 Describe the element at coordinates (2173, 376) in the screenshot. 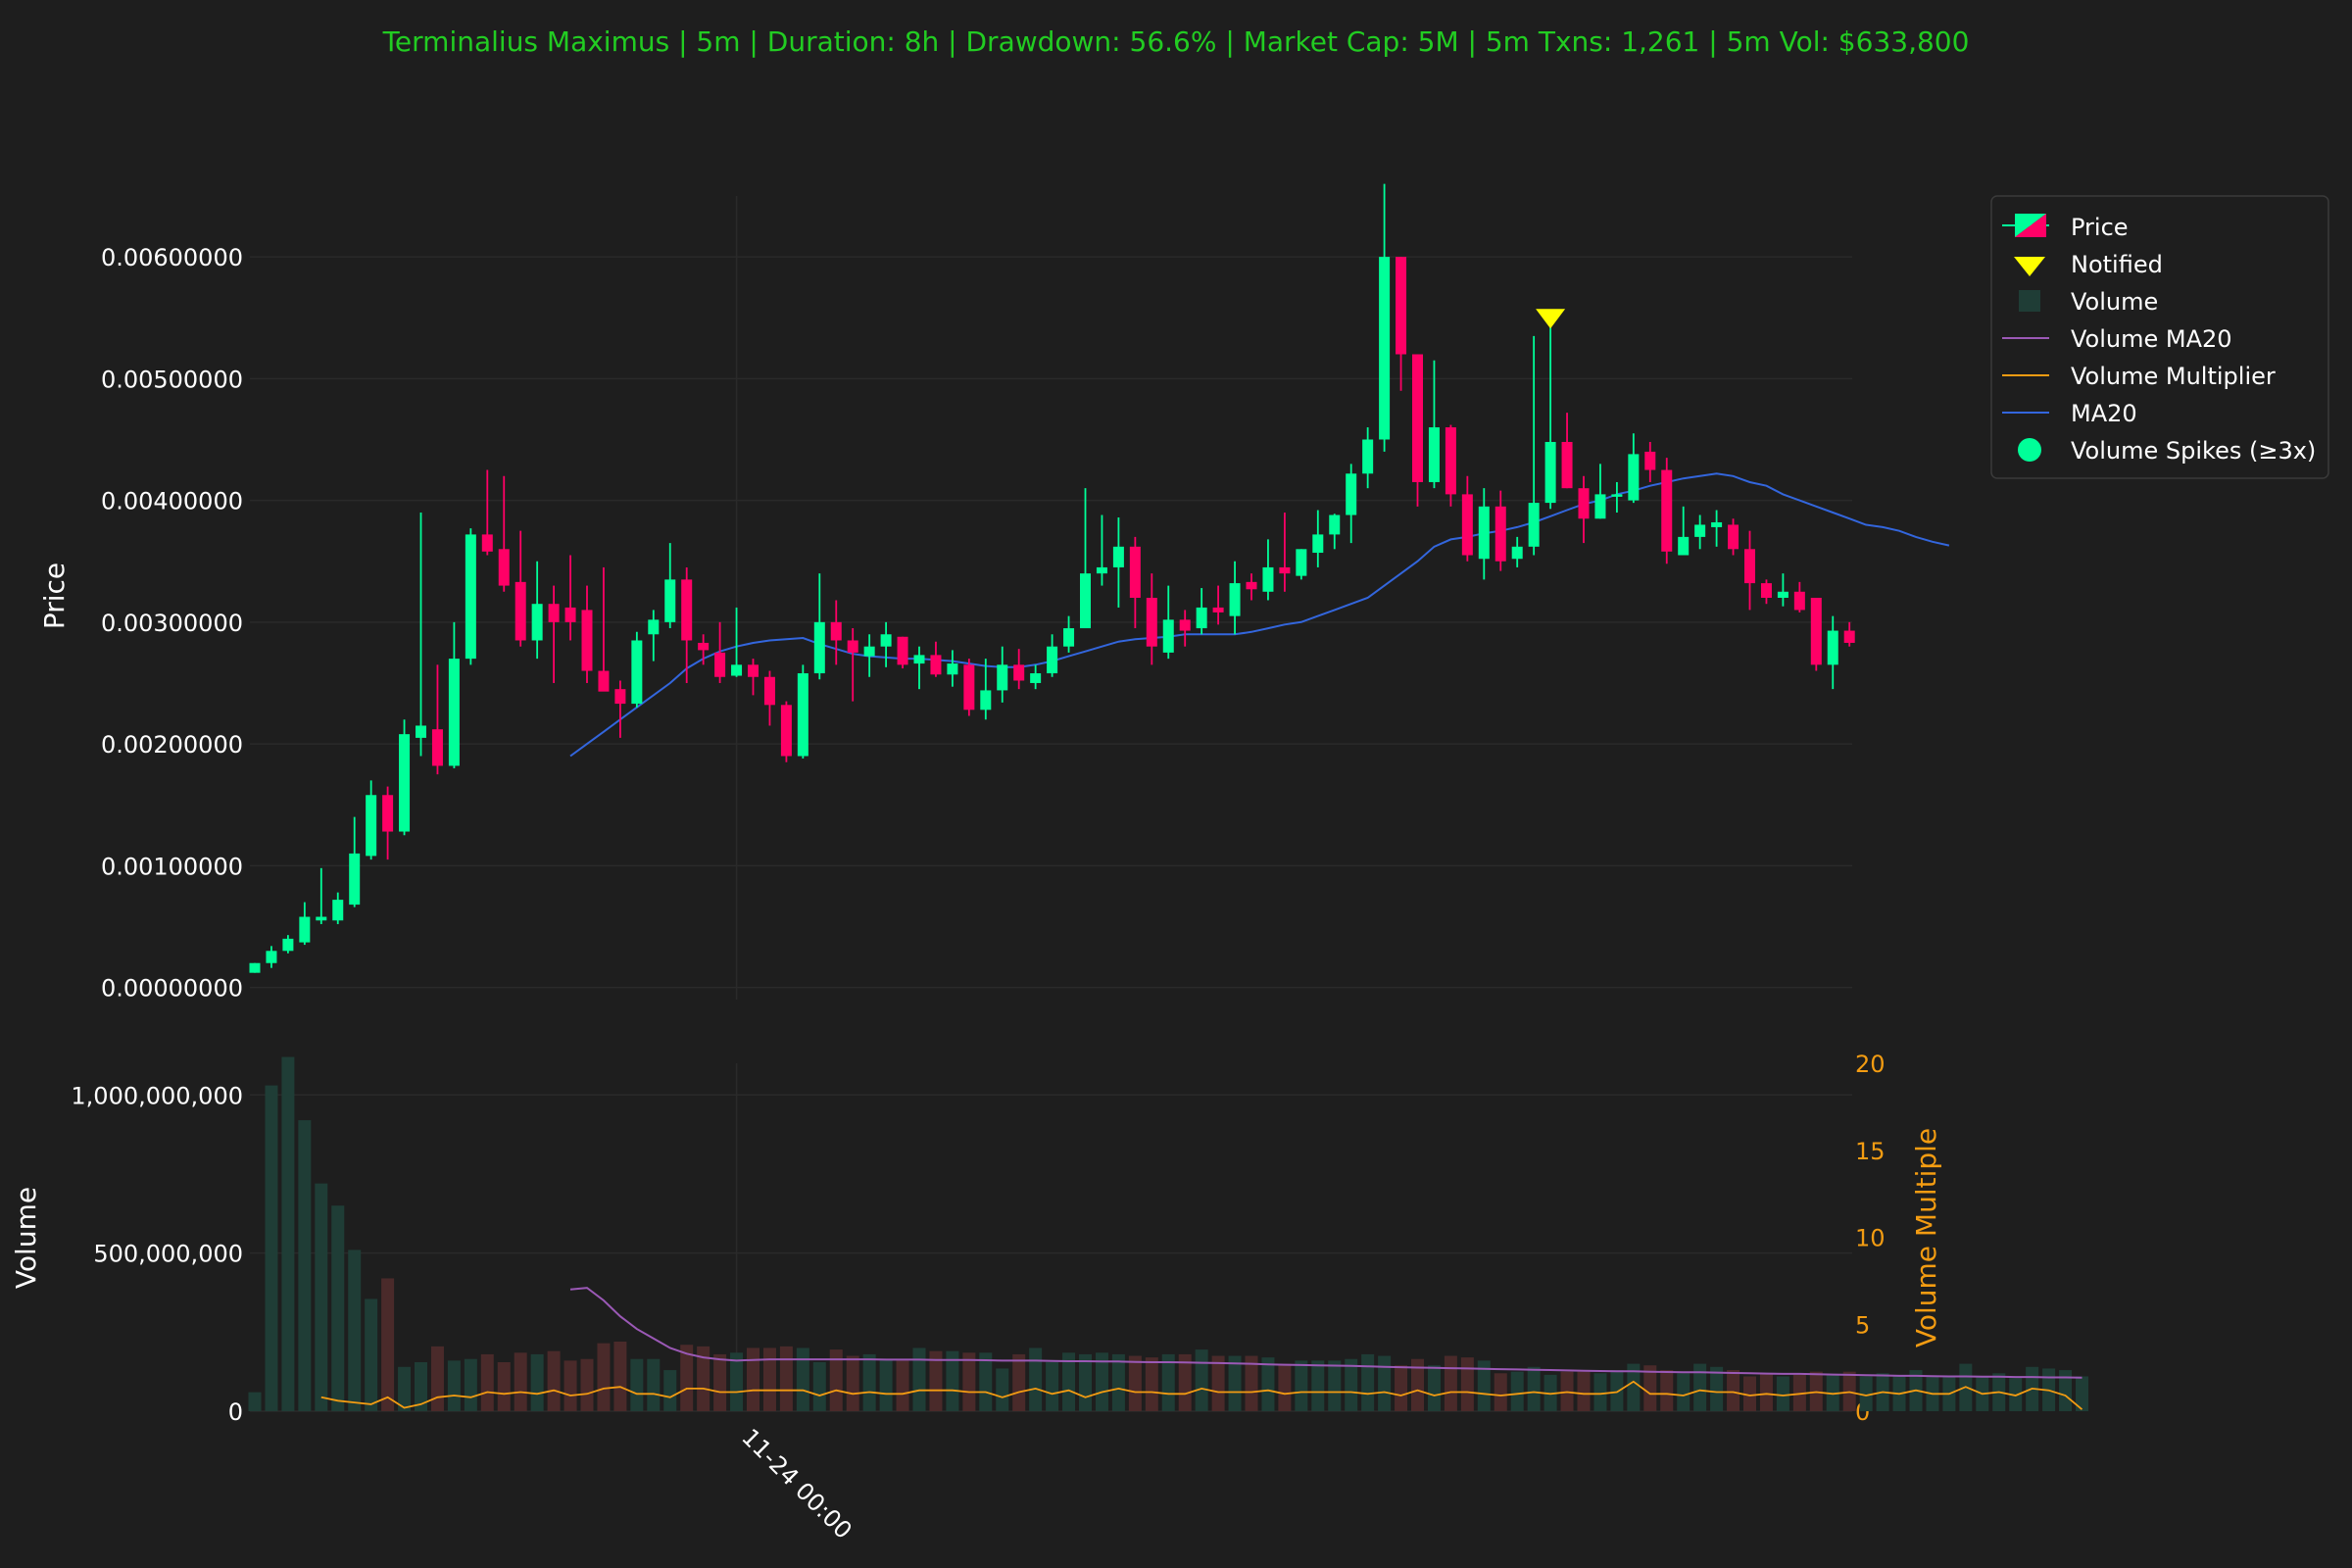

I see `legend-label-volume-multiplier: Volume Multiplier` at that location.